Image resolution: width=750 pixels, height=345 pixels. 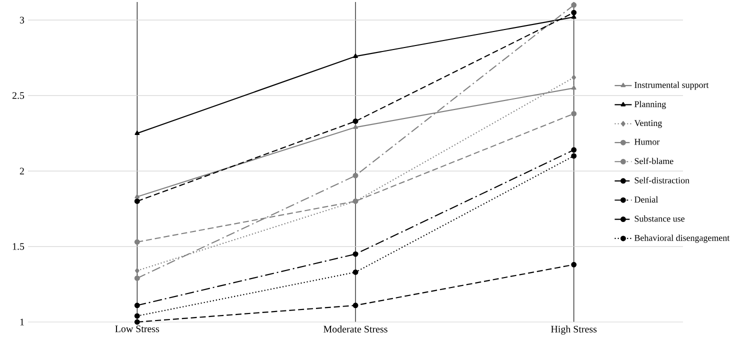 I want to click on legend-label: Self-blame, so click(x=654, y=161).